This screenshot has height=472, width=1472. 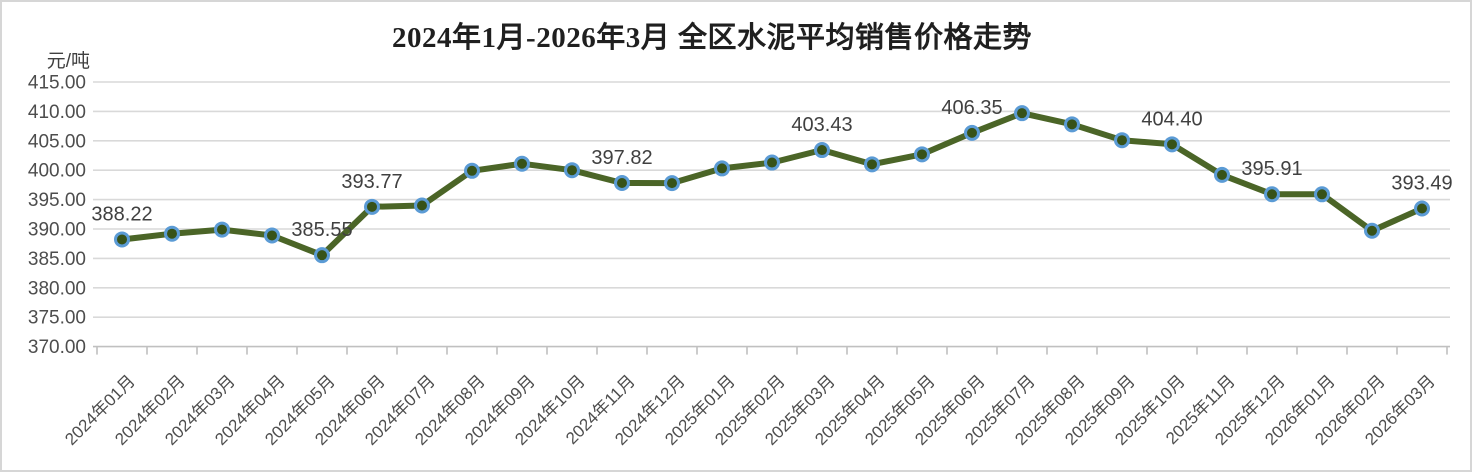 What do you see at coordinates (57, 171) in the screenshot?
I see `y-tick-label: 400.00` at bounding box center [57, 171].